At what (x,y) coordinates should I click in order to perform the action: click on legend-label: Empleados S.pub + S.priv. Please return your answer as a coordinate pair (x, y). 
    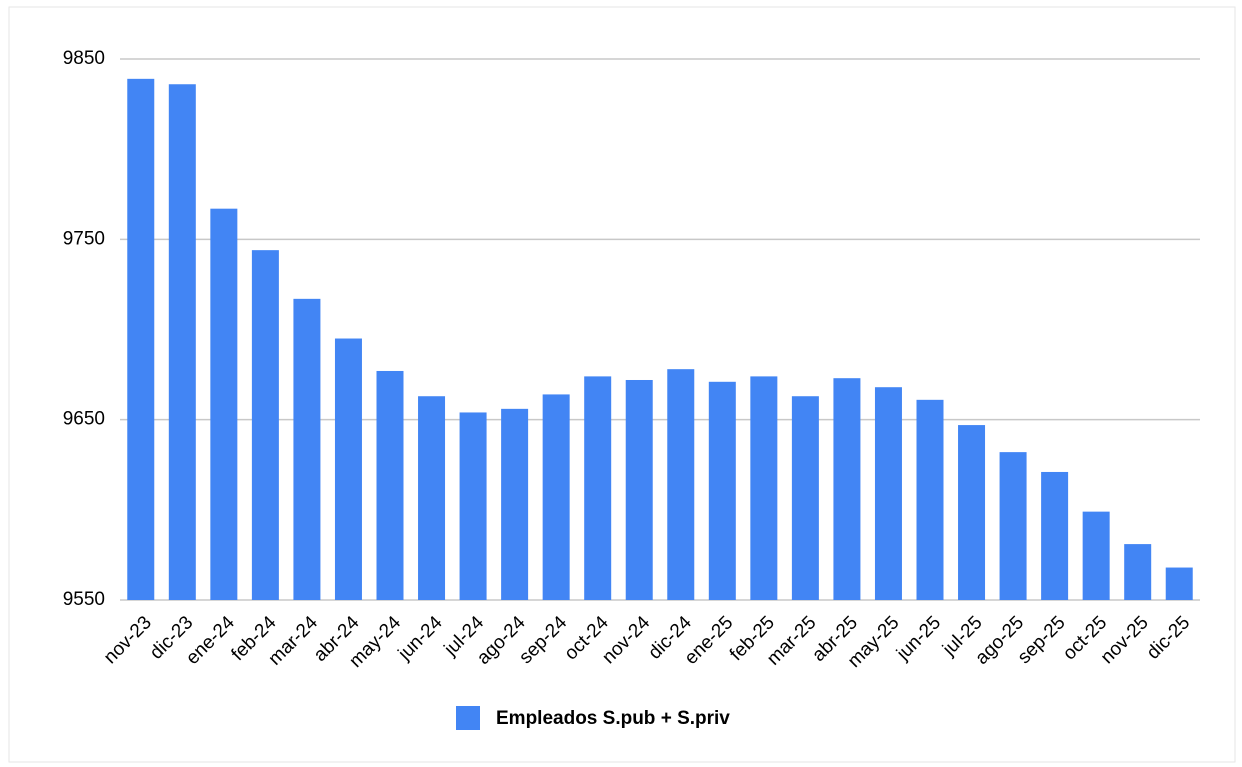
    Looking at the image, I should click on (613, 718).